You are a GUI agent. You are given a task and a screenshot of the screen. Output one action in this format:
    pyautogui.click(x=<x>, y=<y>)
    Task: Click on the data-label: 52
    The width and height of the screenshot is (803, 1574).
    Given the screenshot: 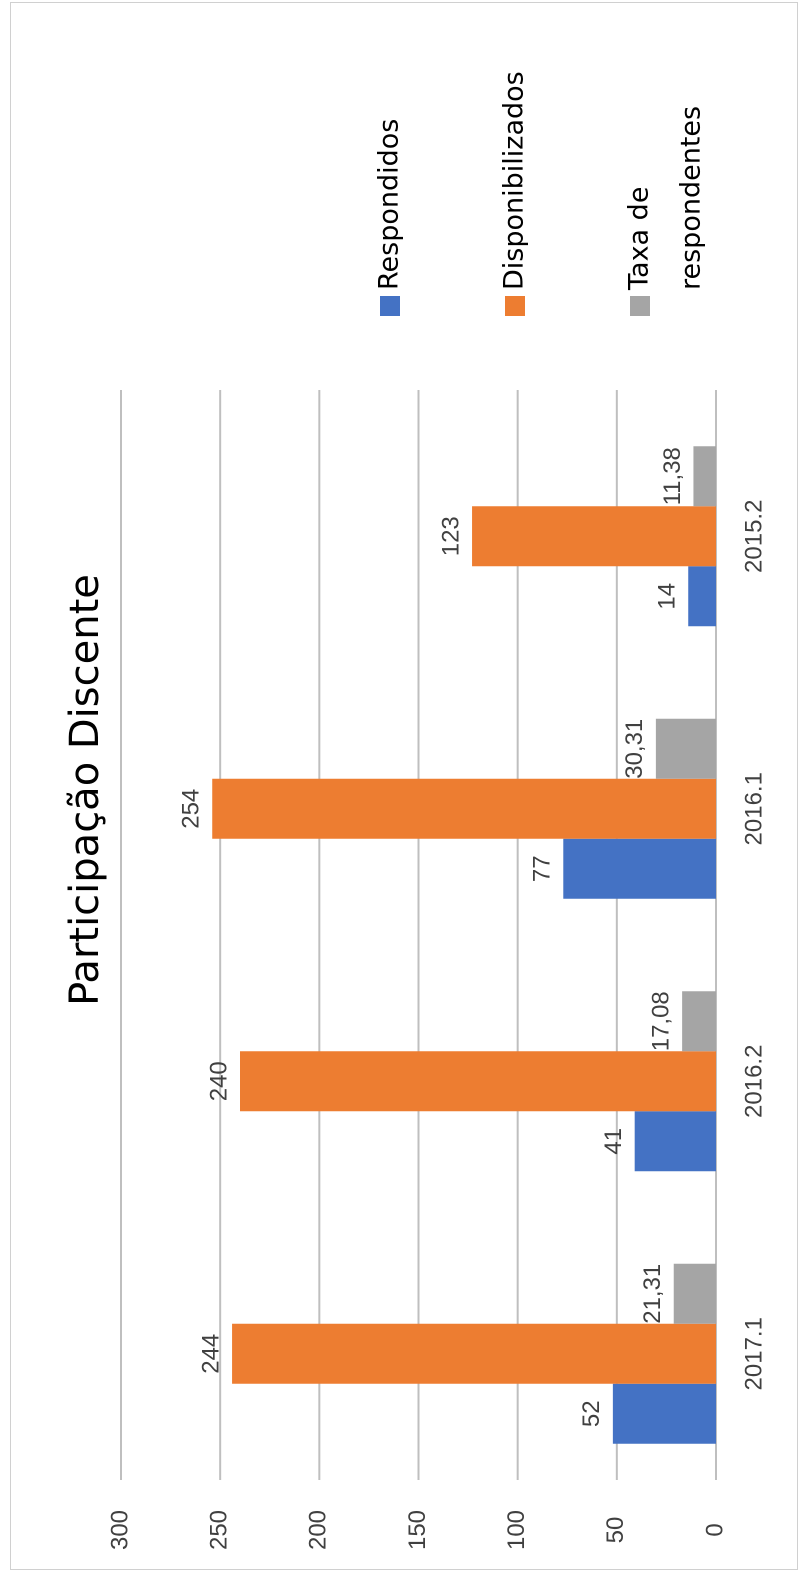 What is the action you would take?
    pyautogui.click(x=591, y=1413)
    